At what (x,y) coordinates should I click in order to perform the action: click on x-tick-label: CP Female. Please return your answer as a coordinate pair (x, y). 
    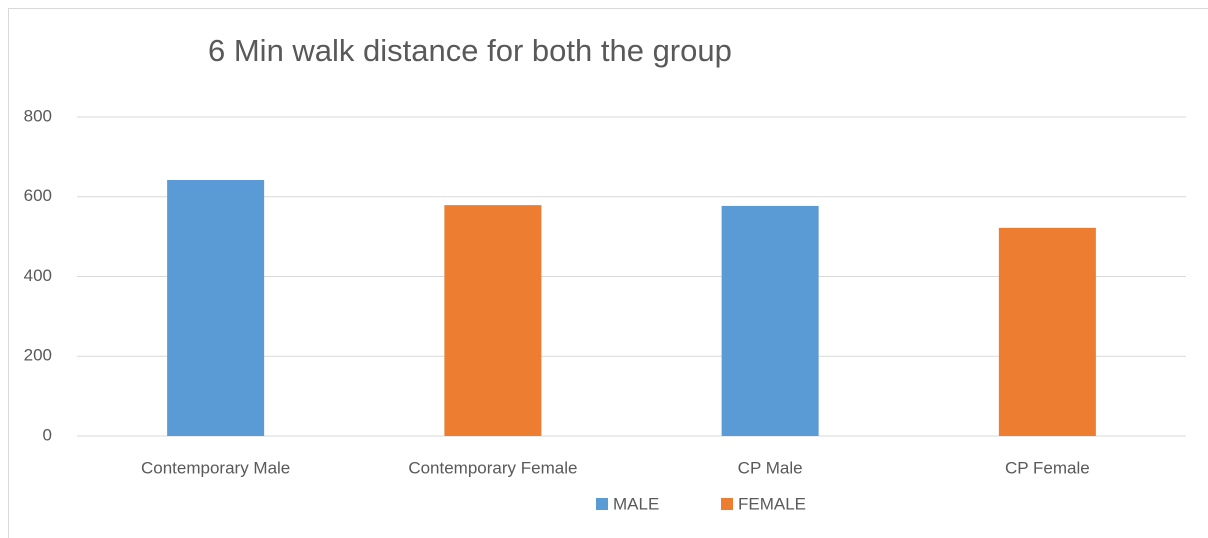
    Looking at the image, I should click on (1047, 467).